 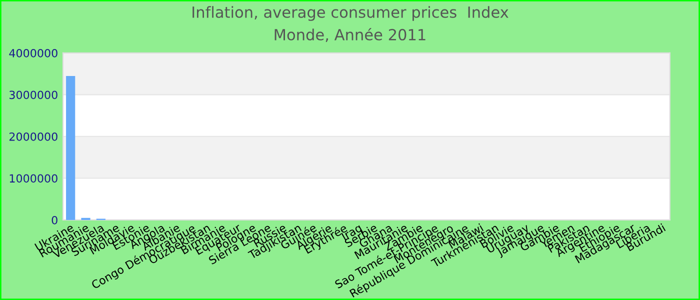 I want to click on y-tick-label: 2000000, so click(x=33, y=136).